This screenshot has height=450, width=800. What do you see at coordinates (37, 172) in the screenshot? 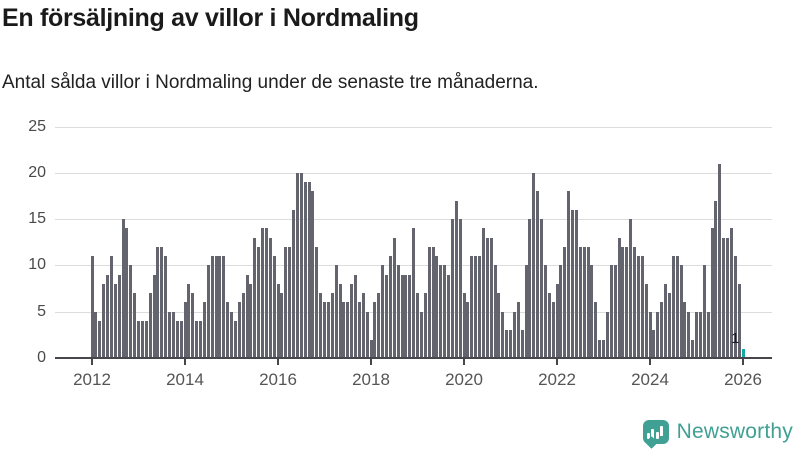
I see `y-axis-tick-label: 20` at bounding box center [37, 172].